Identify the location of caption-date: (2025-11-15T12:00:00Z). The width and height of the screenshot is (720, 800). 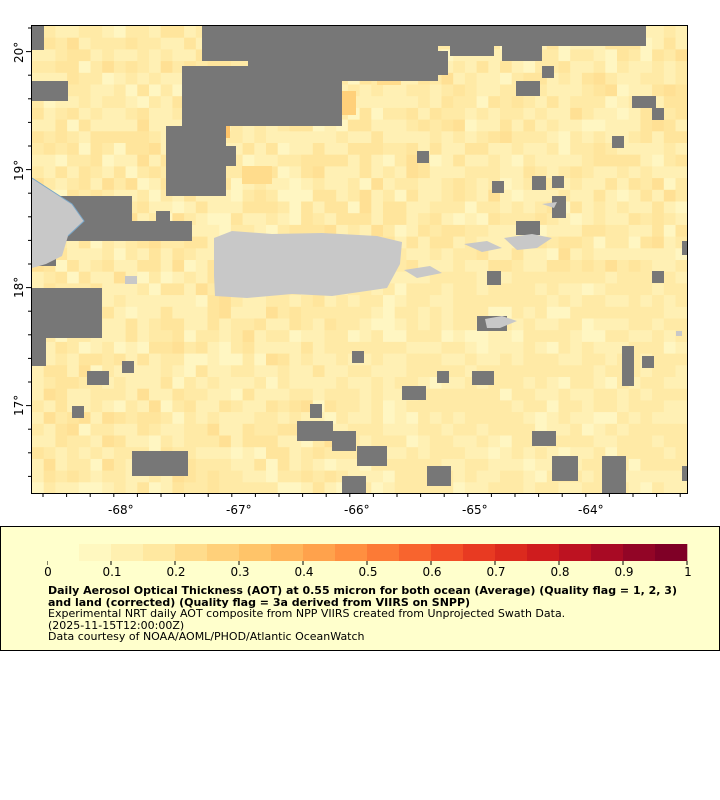
(116, 625).